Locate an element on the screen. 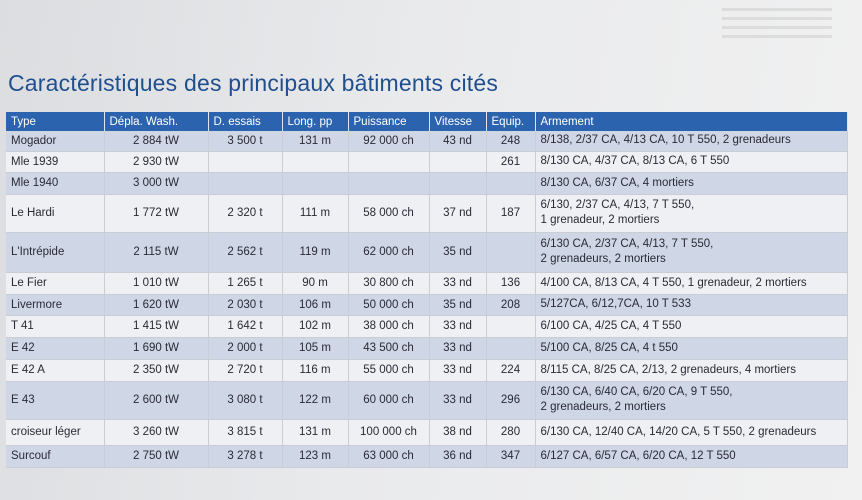 The image size is (862, 500). cell-type: Le Hardi is located at coordinates (55, 213).